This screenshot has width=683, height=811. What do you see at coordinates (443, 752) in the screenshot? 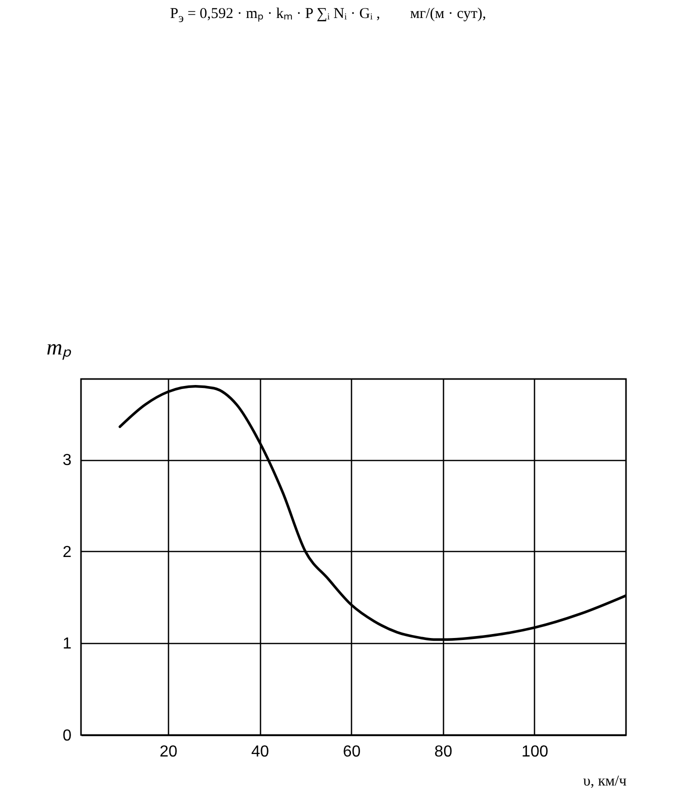
I see `x-tick-label: 80` at bounding box center [443, 752].